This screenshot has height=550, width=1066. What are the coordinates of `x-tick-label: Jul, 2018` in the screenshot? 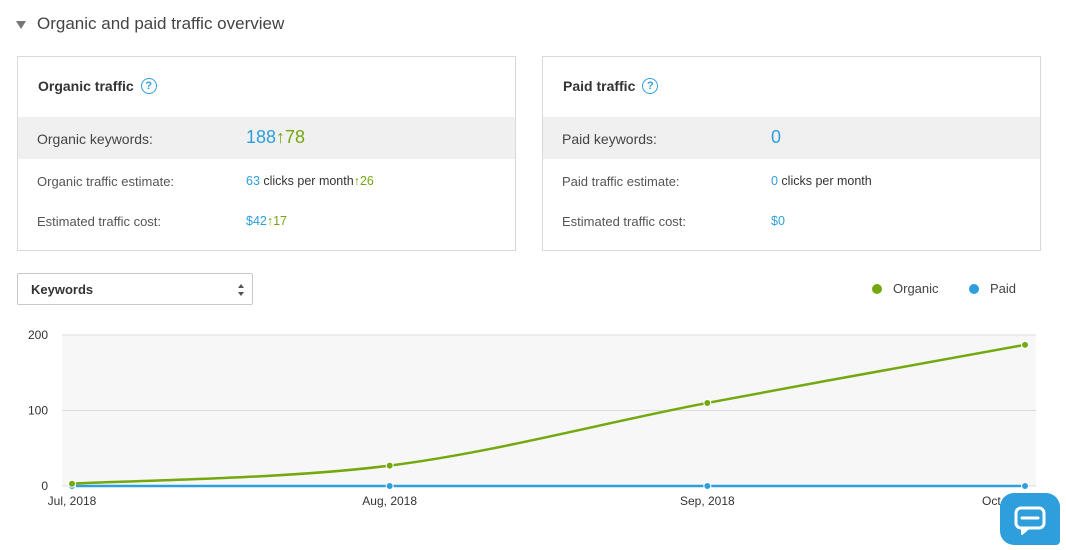 It's located at (72, 501).